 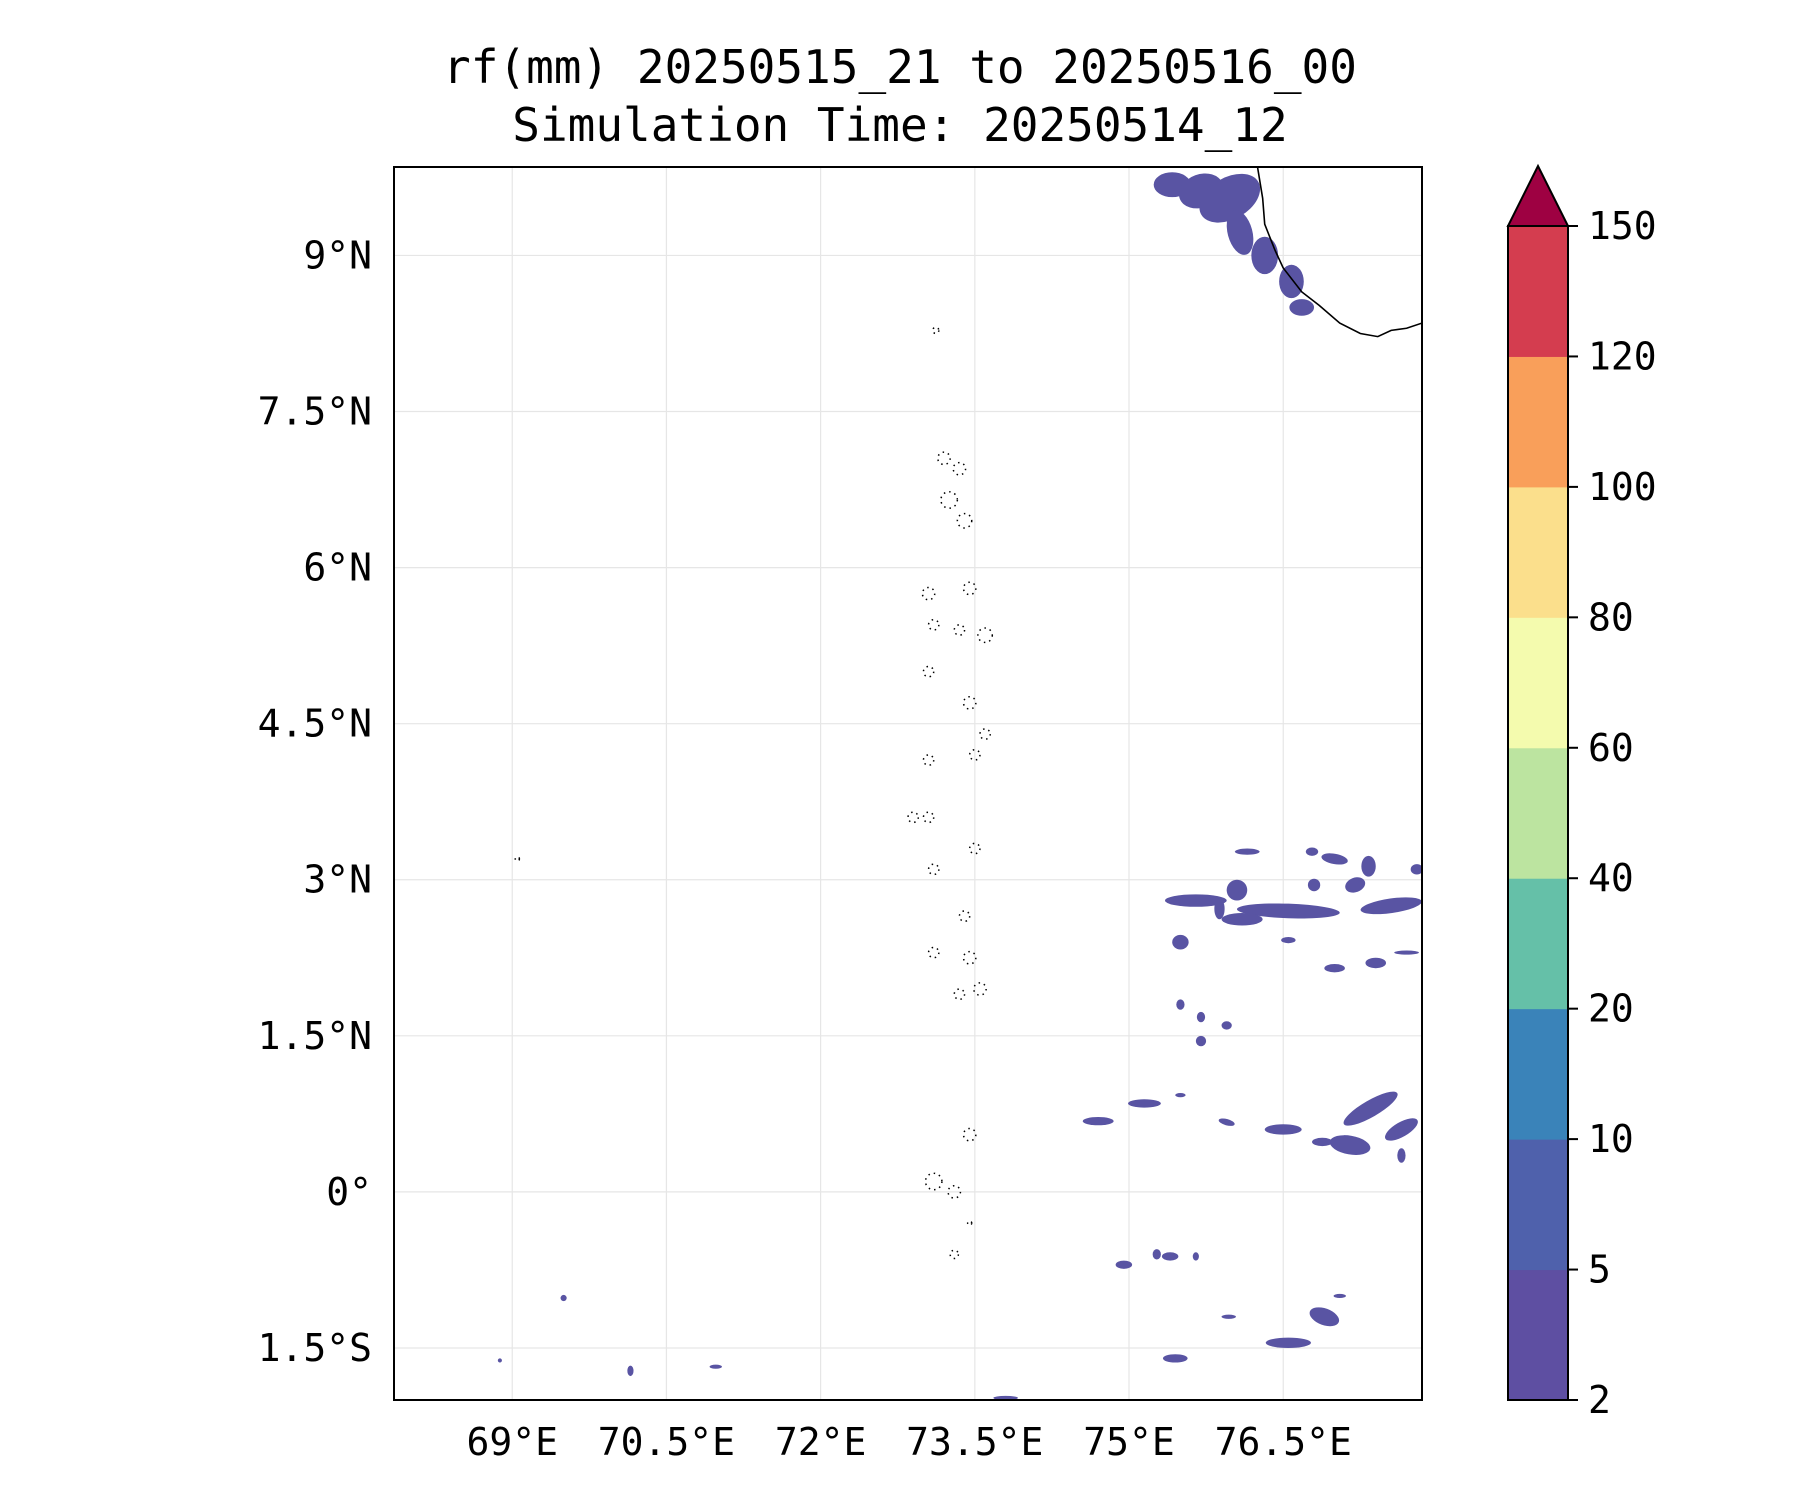 What do you see at coordinates (1599, 1400) in the screenshot?
I see `colorbar-label: 2` at bounding box center [1599, 1400].